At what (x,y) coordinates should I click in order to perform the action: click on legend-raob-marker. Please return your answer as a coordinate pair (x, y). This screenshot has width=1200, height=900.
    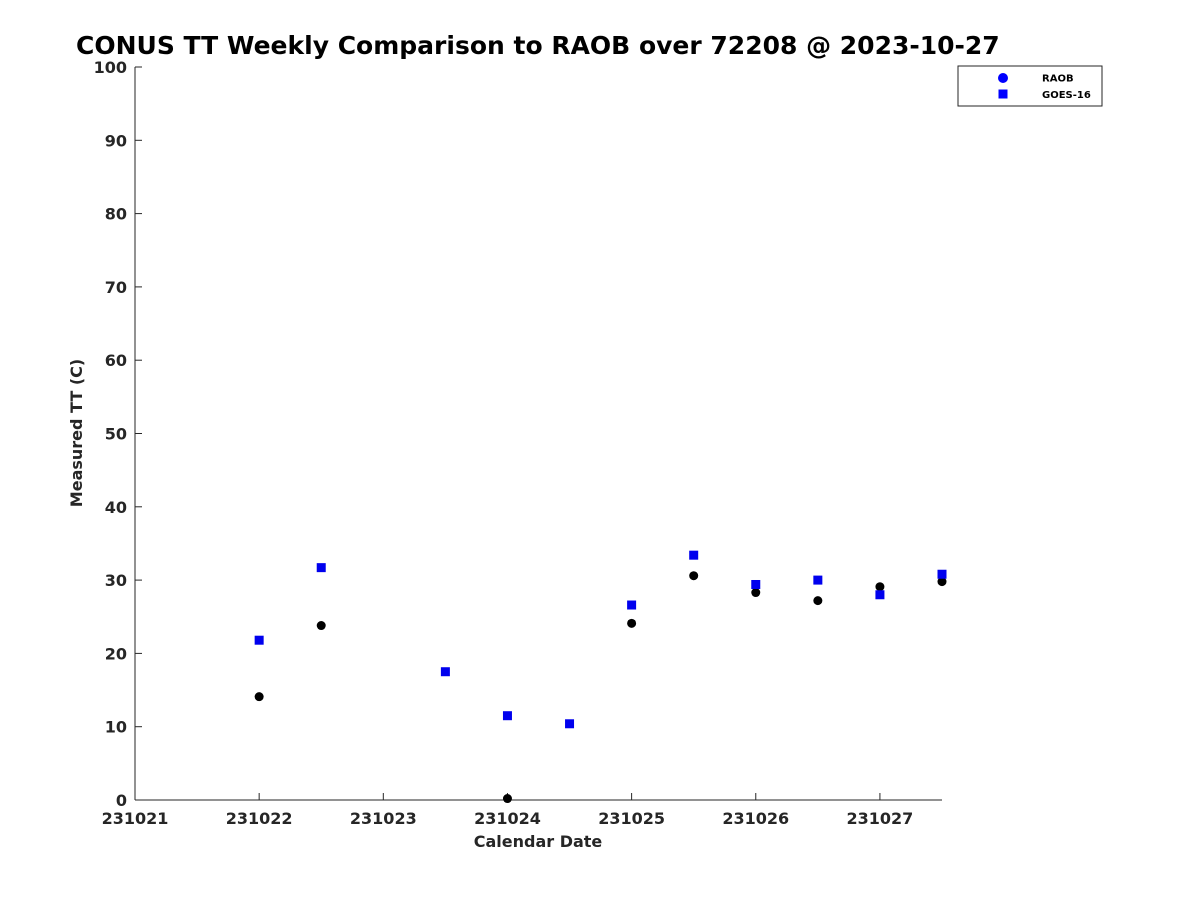
    Looking at the image, I should click on (1003, 78).